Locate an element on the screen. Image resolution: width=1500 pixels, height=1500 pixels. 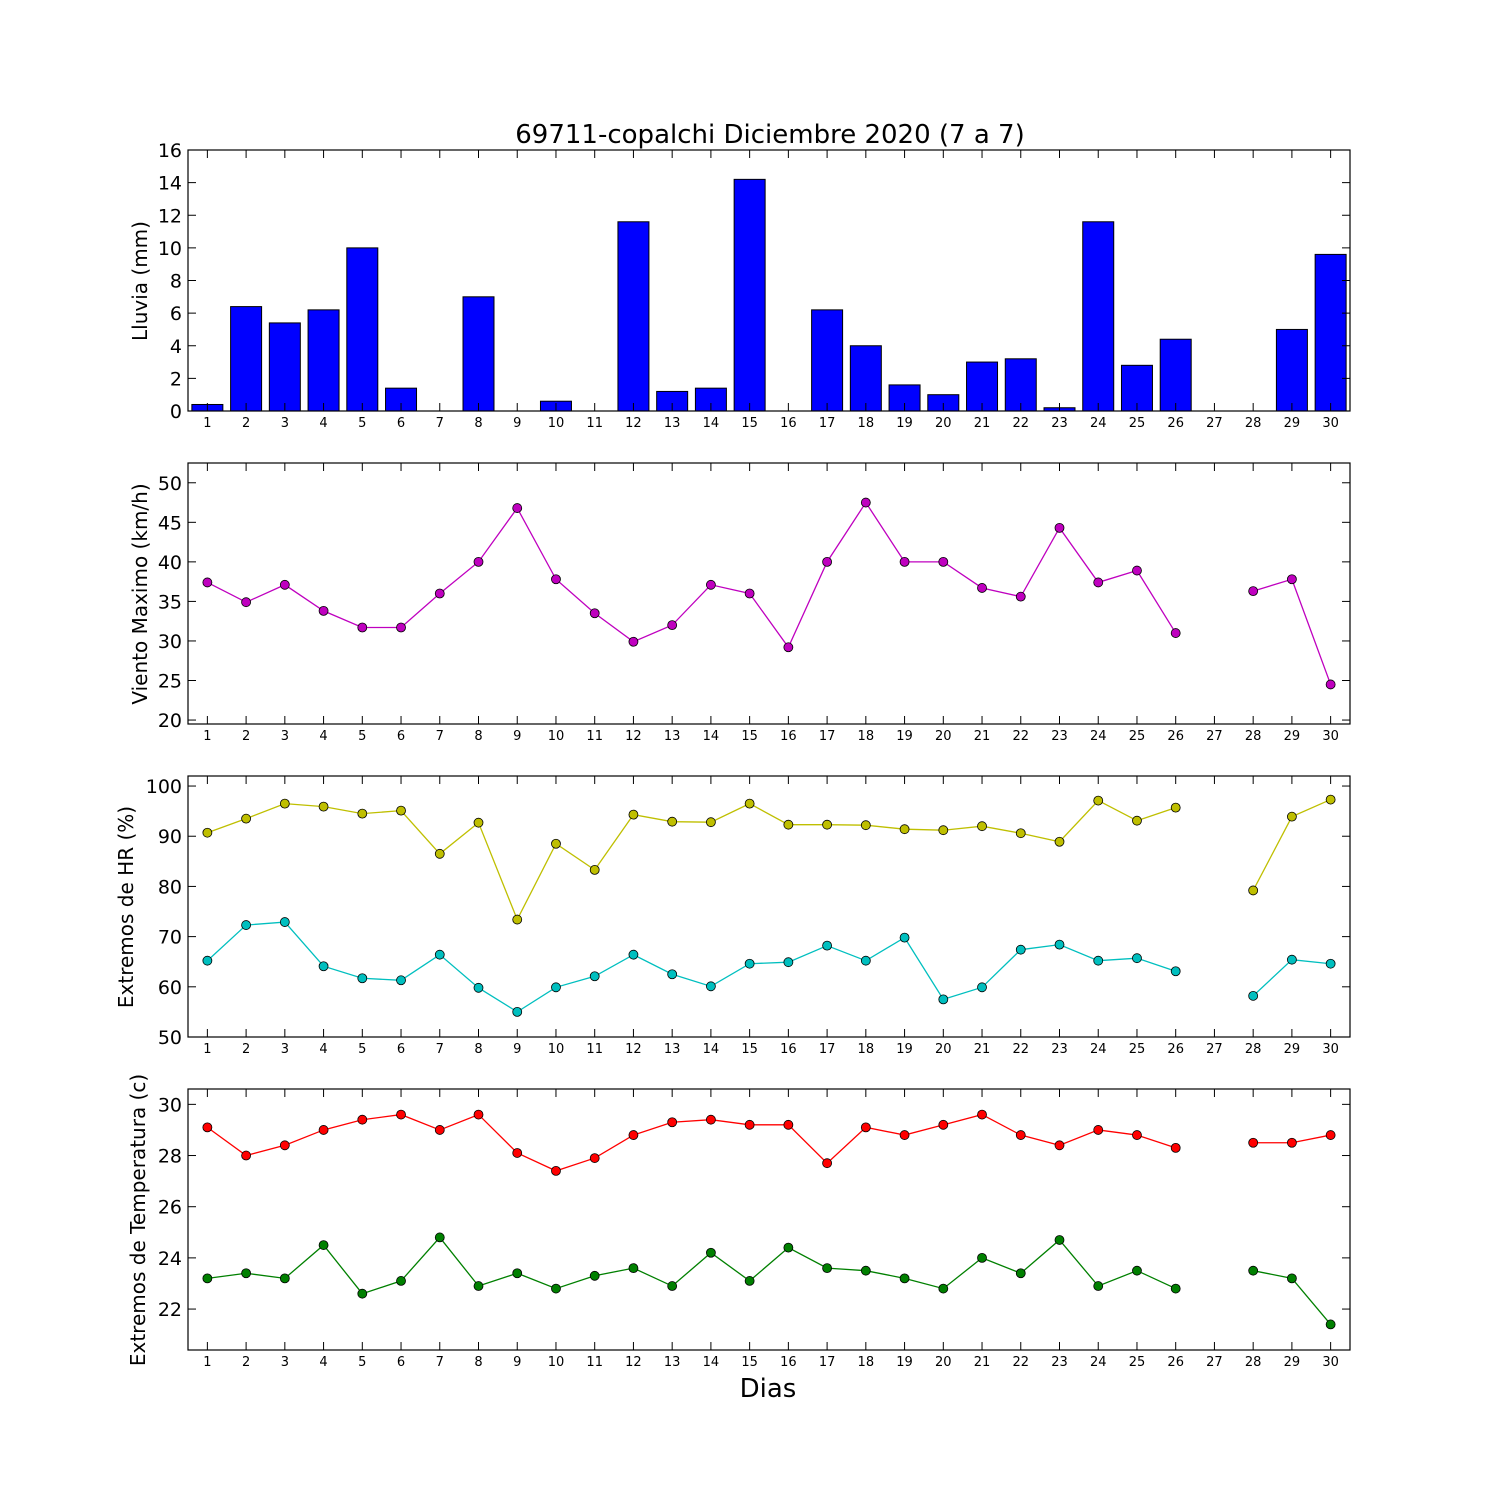
x-tick-label: 5 is located at coordinates (362, 1362).